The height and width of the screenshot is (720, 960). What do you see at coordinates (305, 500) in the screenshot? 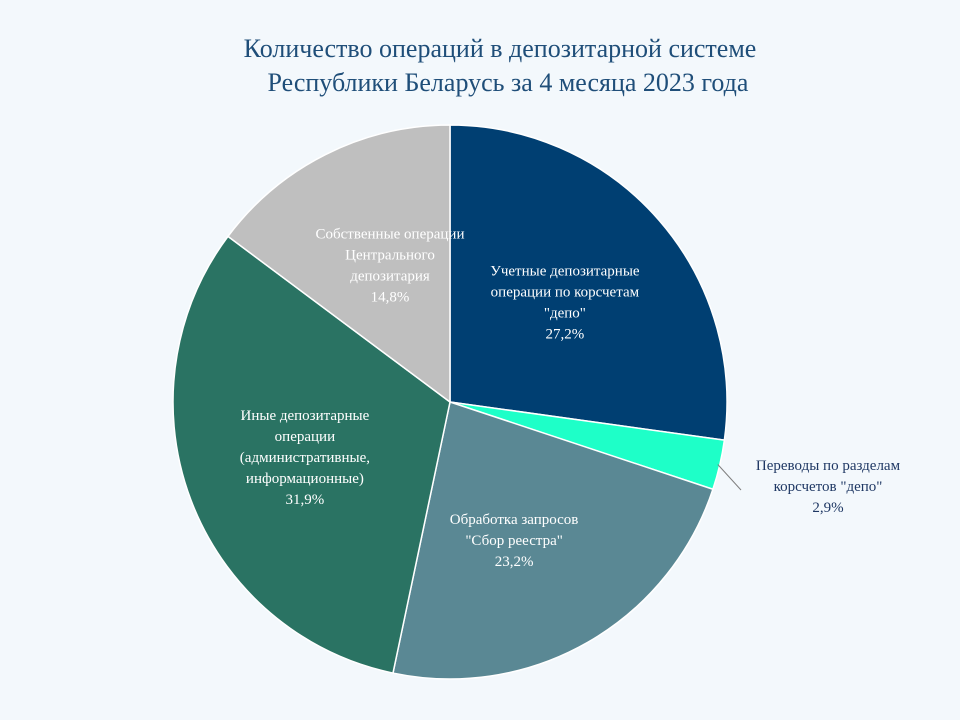
I see `slice-value-label: 31,9%` at bounding box center [305, 500].